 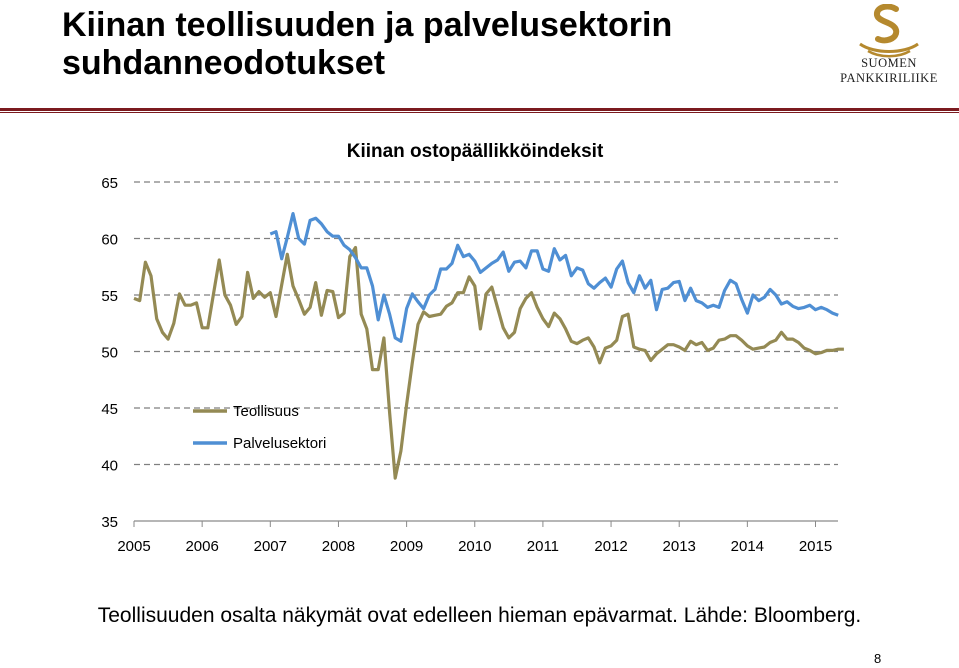 I want to click on y-tick-label: 45, so click(x=109, y=409).